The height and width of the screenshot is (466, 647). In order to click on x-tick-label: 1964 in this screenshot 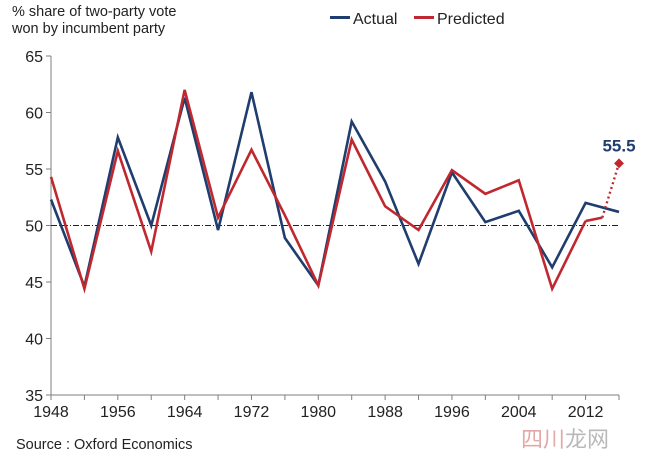, I will do `click(185, 412)`.